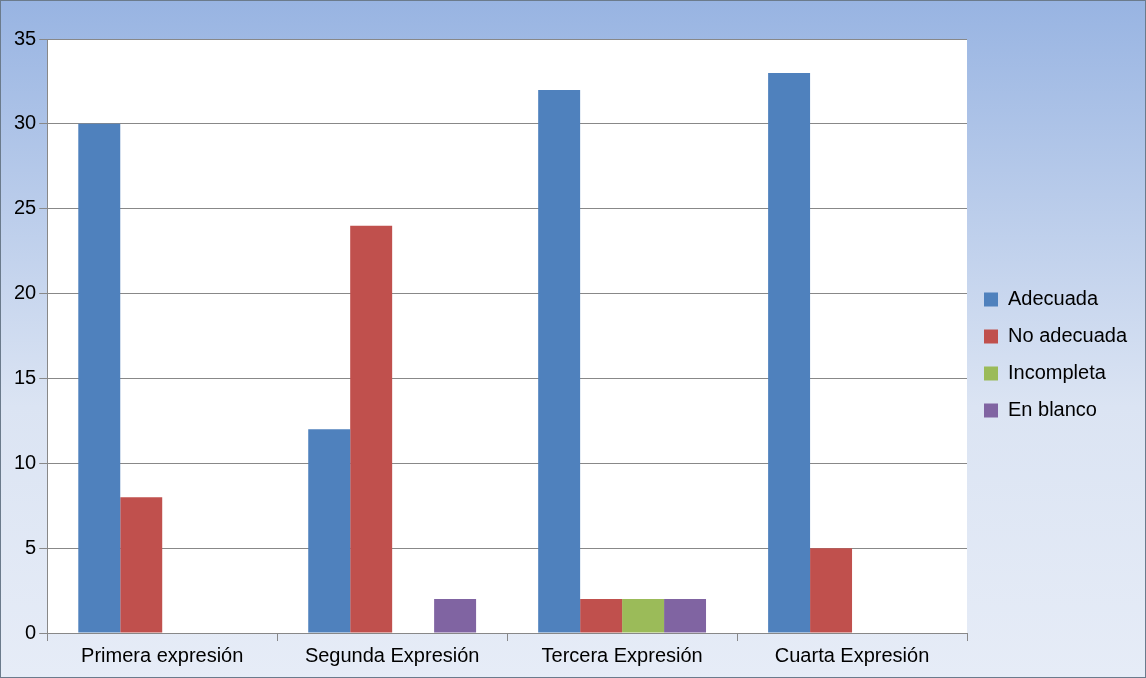  What do you see at coordinates (622, 654) in the screenshot?
I see `x-tick-label: Tercera Expresión` at bounding box center [622, 654].